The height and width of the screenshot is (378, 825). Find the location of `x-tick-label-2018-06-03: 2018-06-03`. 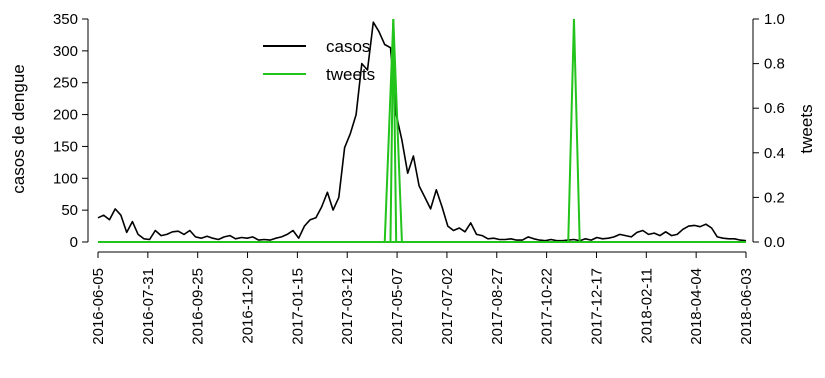

x-tick-label-2018-06-03: 2018-06-03 is located at coordinates (746, 306).